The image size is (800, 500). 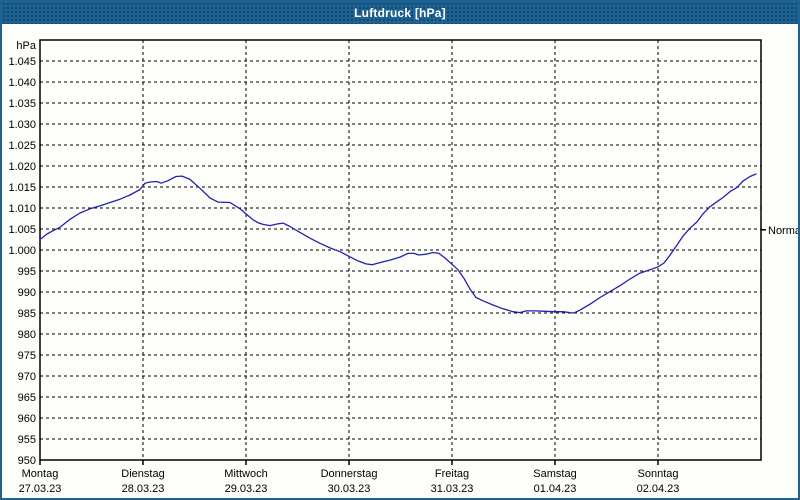 What do you see at coordinates (27, 419) in the screenshot?
I see `y-tick-label: 960` at bounding box center [27, 419].